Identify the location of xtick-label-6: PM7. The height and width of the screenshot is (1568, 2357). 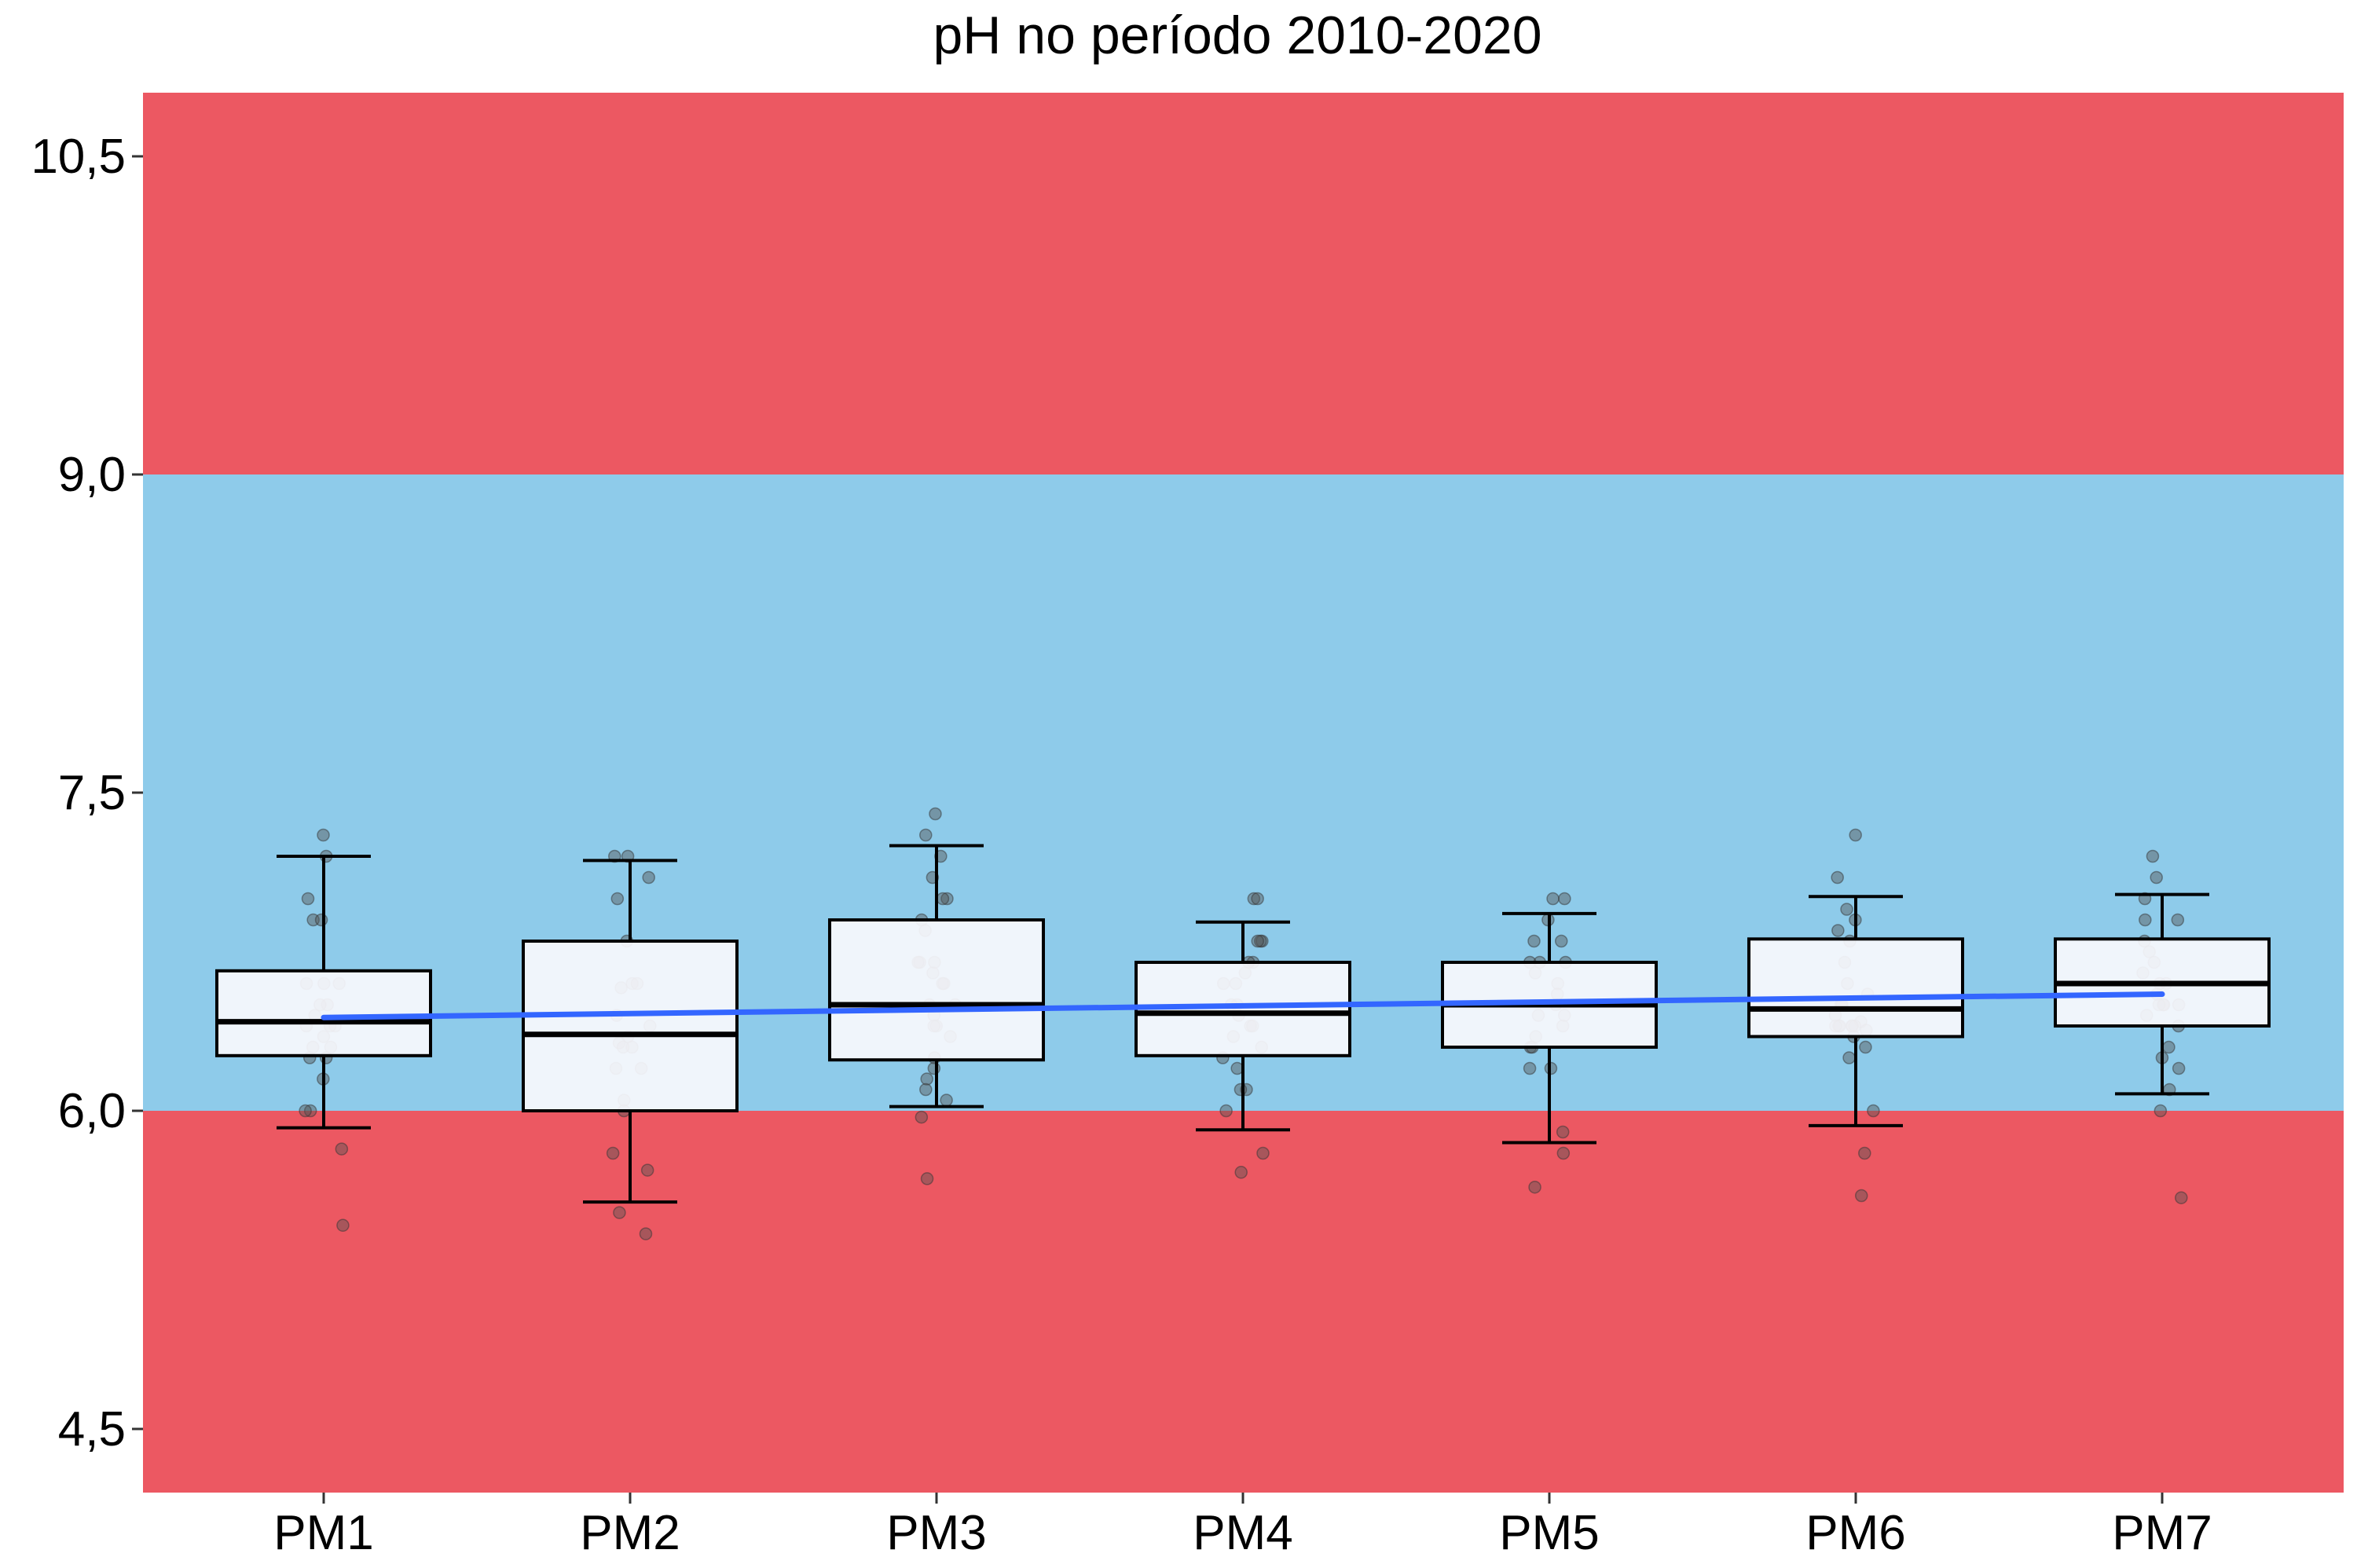
(2162, 1533).